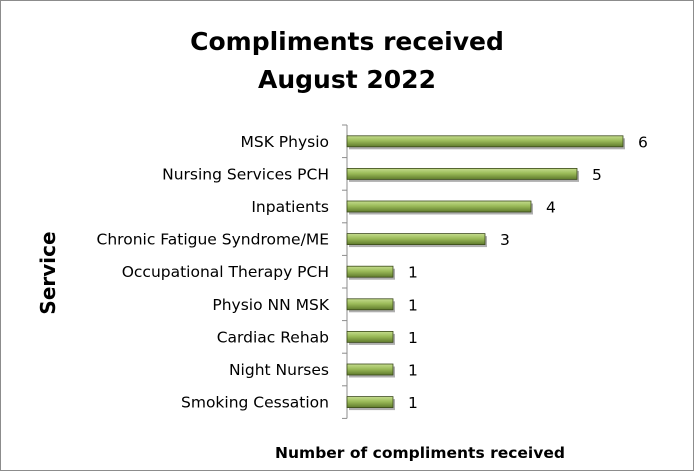  I want to click on category-label: Inpatients, so click(290, 207).